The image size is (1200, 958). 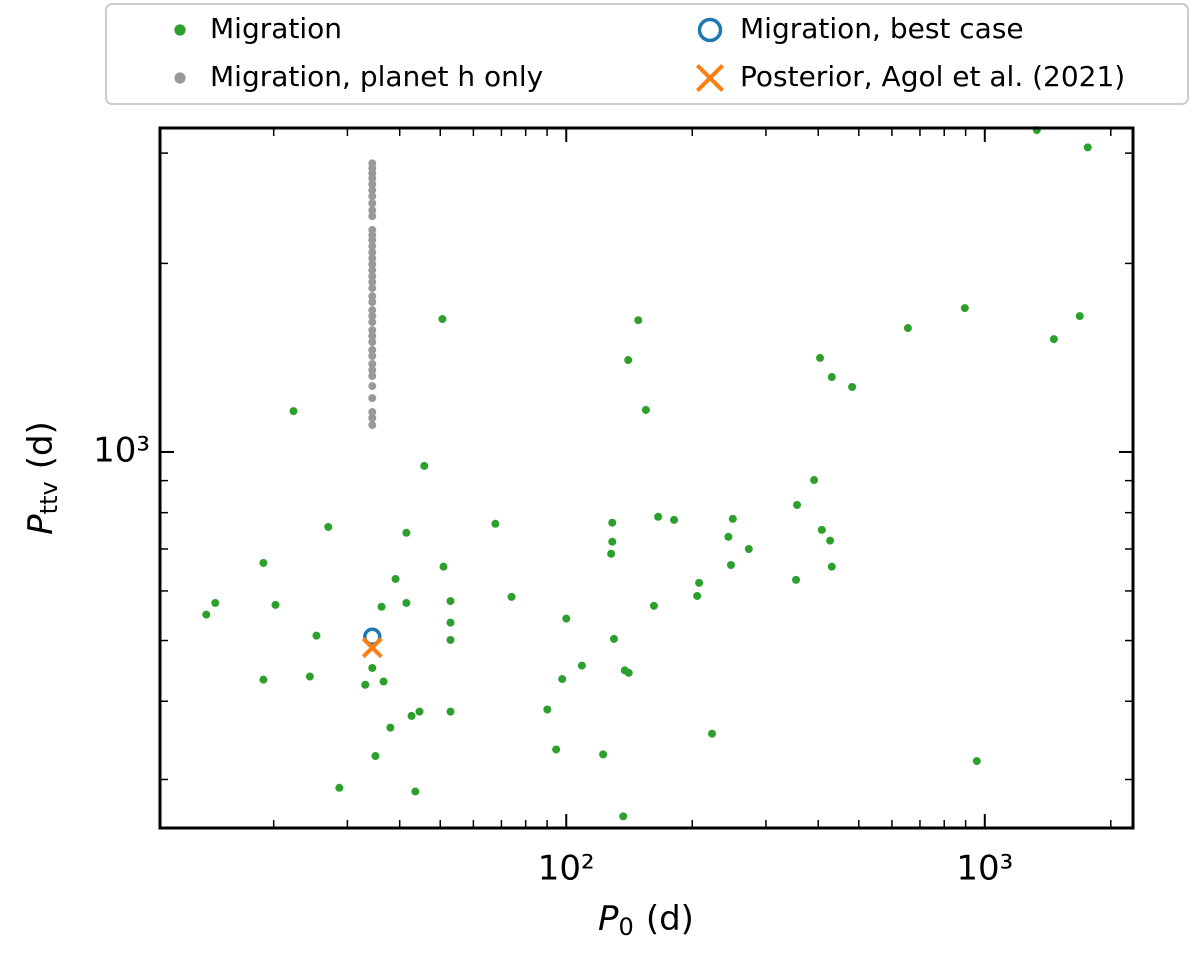 What do you see at coordinates (647, 54) in the screenshot?
I see `legend-box` at bounding box center [647, 54].